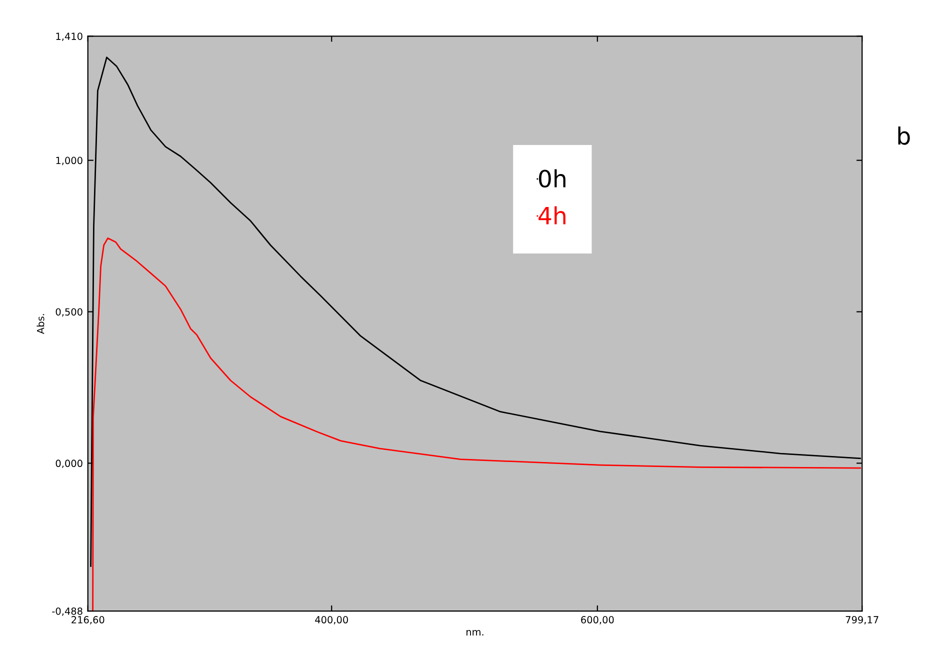 Image resolution: width=925 pixels, height=657 pixels. What do you see at coordinates (69, 464) in the screenshot?
I see `y-tick-label: 0,000` at bounding box center [69, 464].